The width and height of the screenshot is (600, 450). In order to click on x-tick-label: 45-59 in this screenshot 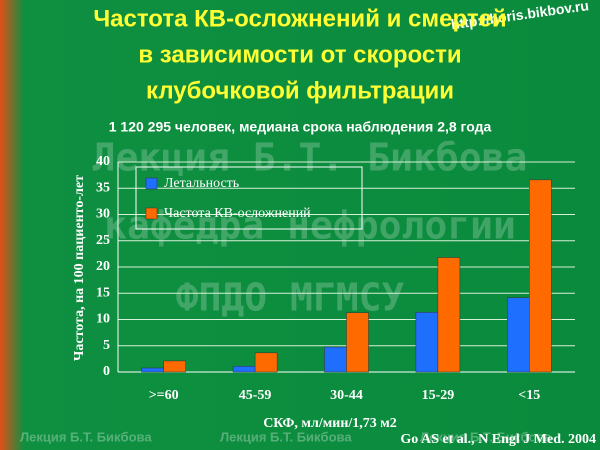, I will do `click(255, 395)`.